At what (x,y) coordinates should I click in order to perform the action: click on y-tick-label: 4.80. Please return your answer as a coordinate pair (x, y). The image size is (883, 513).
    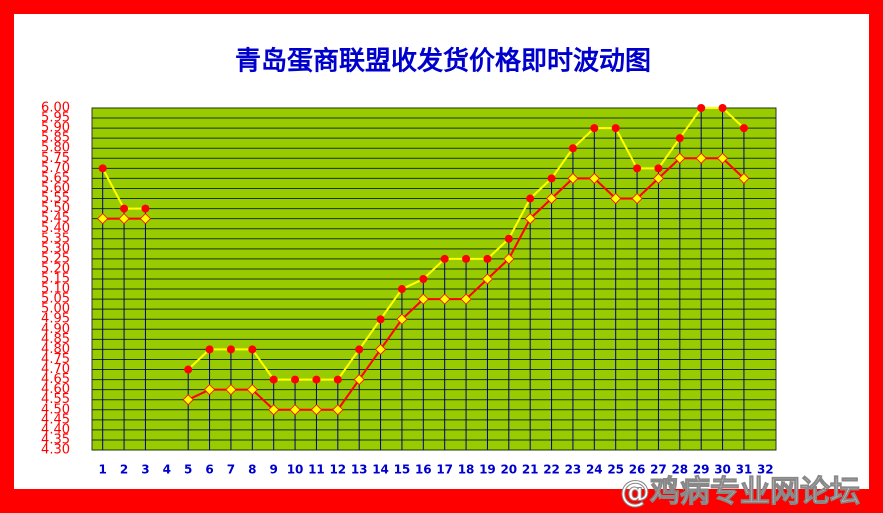
    Looking at the image, I should click on (55, 349).